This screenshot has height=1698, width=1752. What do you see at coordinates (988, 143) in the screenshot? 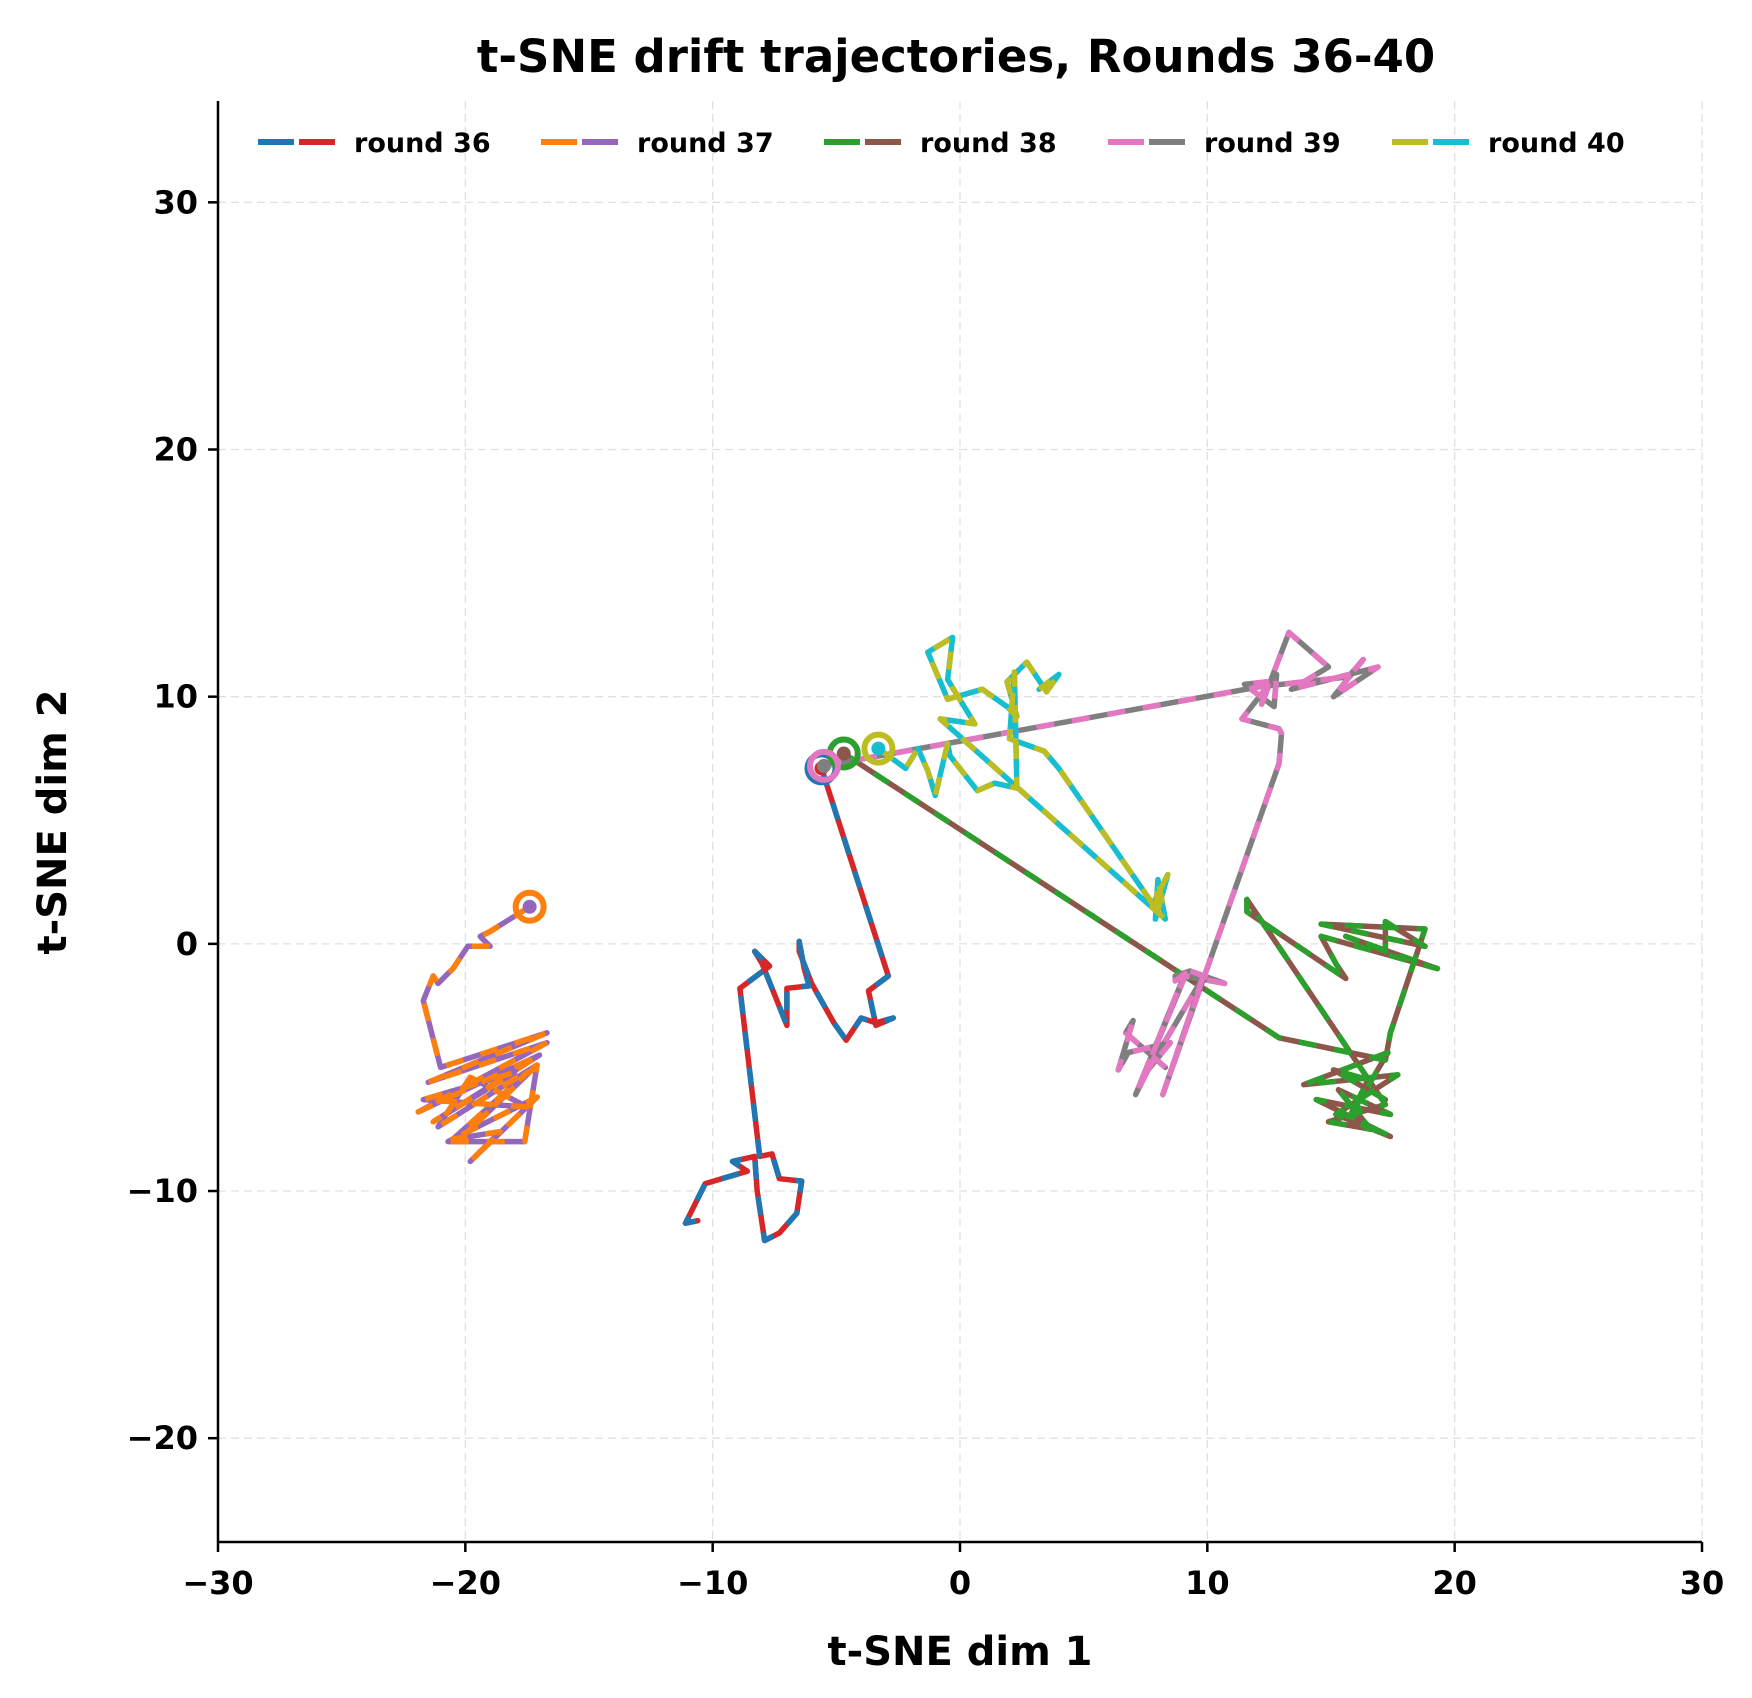
I see `legend-label: round 38` at bounding box center [988, 143].